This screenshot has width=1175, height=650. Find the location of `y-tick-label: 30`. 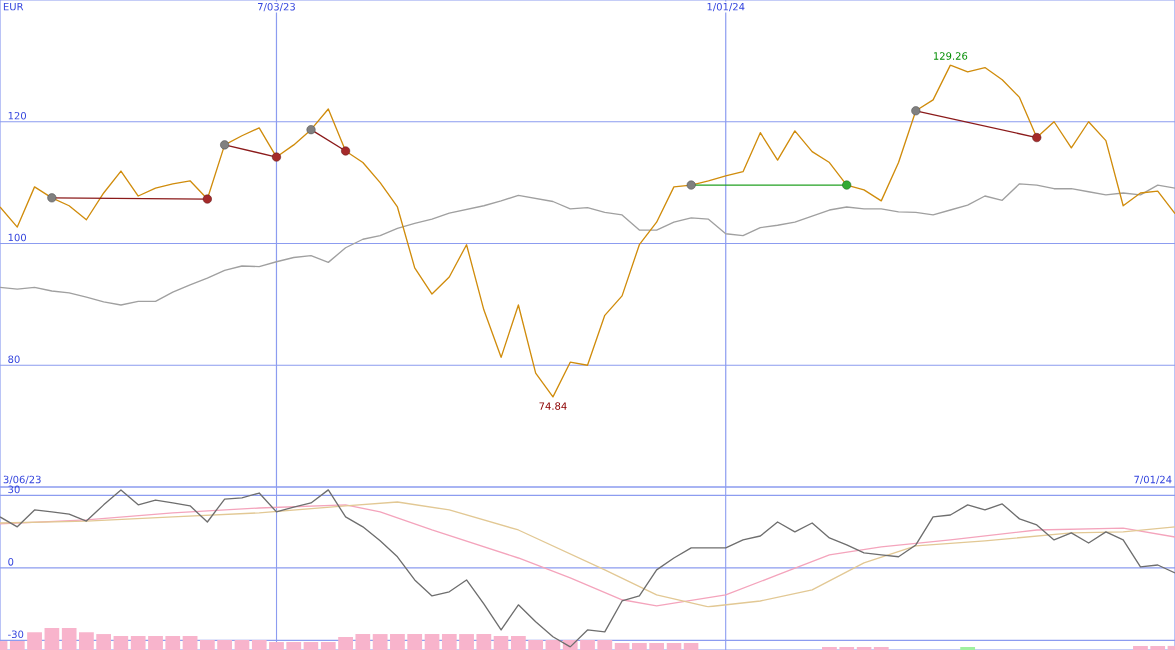

y-tick-label: 30 is located at coordinates (14, 489).